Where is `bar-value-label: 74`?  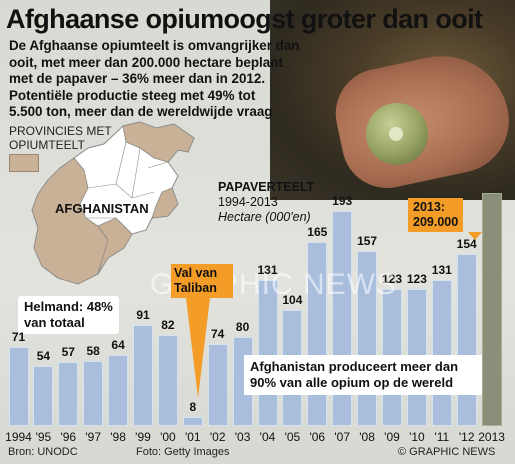 bar-value-label: 74 is located at coordinates (218, 333).